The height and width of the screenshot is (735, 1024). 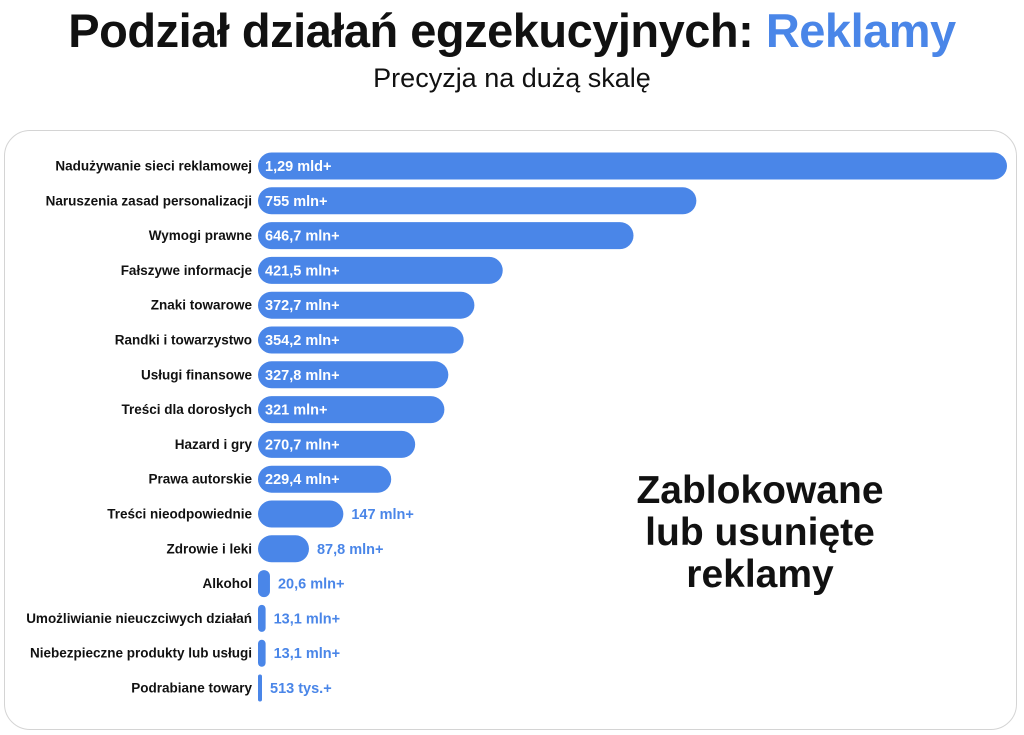 What do you see at coordinates (760, 574) in the screenshot?
I see `annotation-line-3: reklamy` at bounding box center [760, 574].